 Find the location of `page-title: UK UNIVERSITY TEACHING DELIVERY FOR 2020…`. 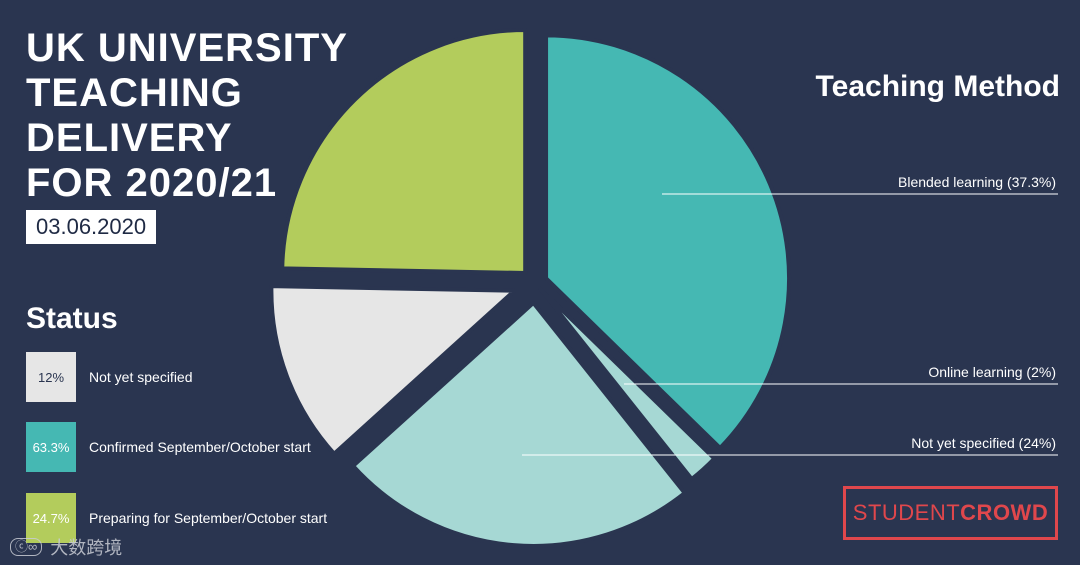

page-title: UK UNIVERSITY TEACHING DELIVERY FOR 2020… is located at coordinates (187, 116).